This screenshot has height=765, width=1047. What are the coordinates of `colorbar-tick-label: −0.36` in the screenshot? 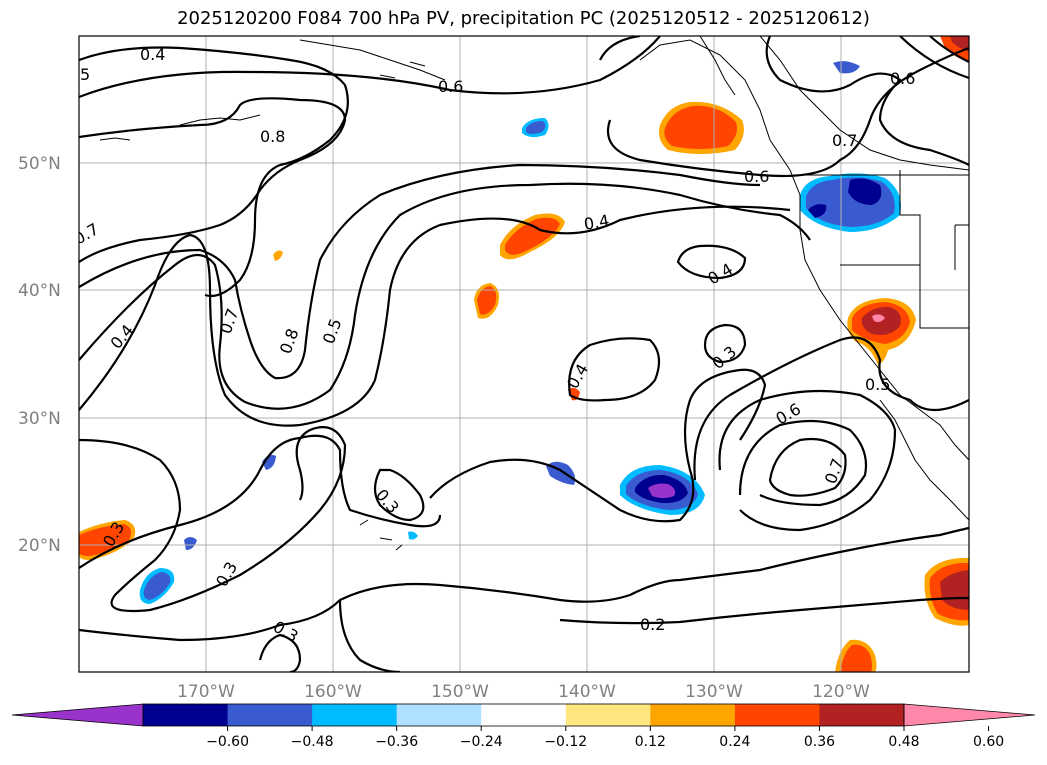 It's located at (396, 742).